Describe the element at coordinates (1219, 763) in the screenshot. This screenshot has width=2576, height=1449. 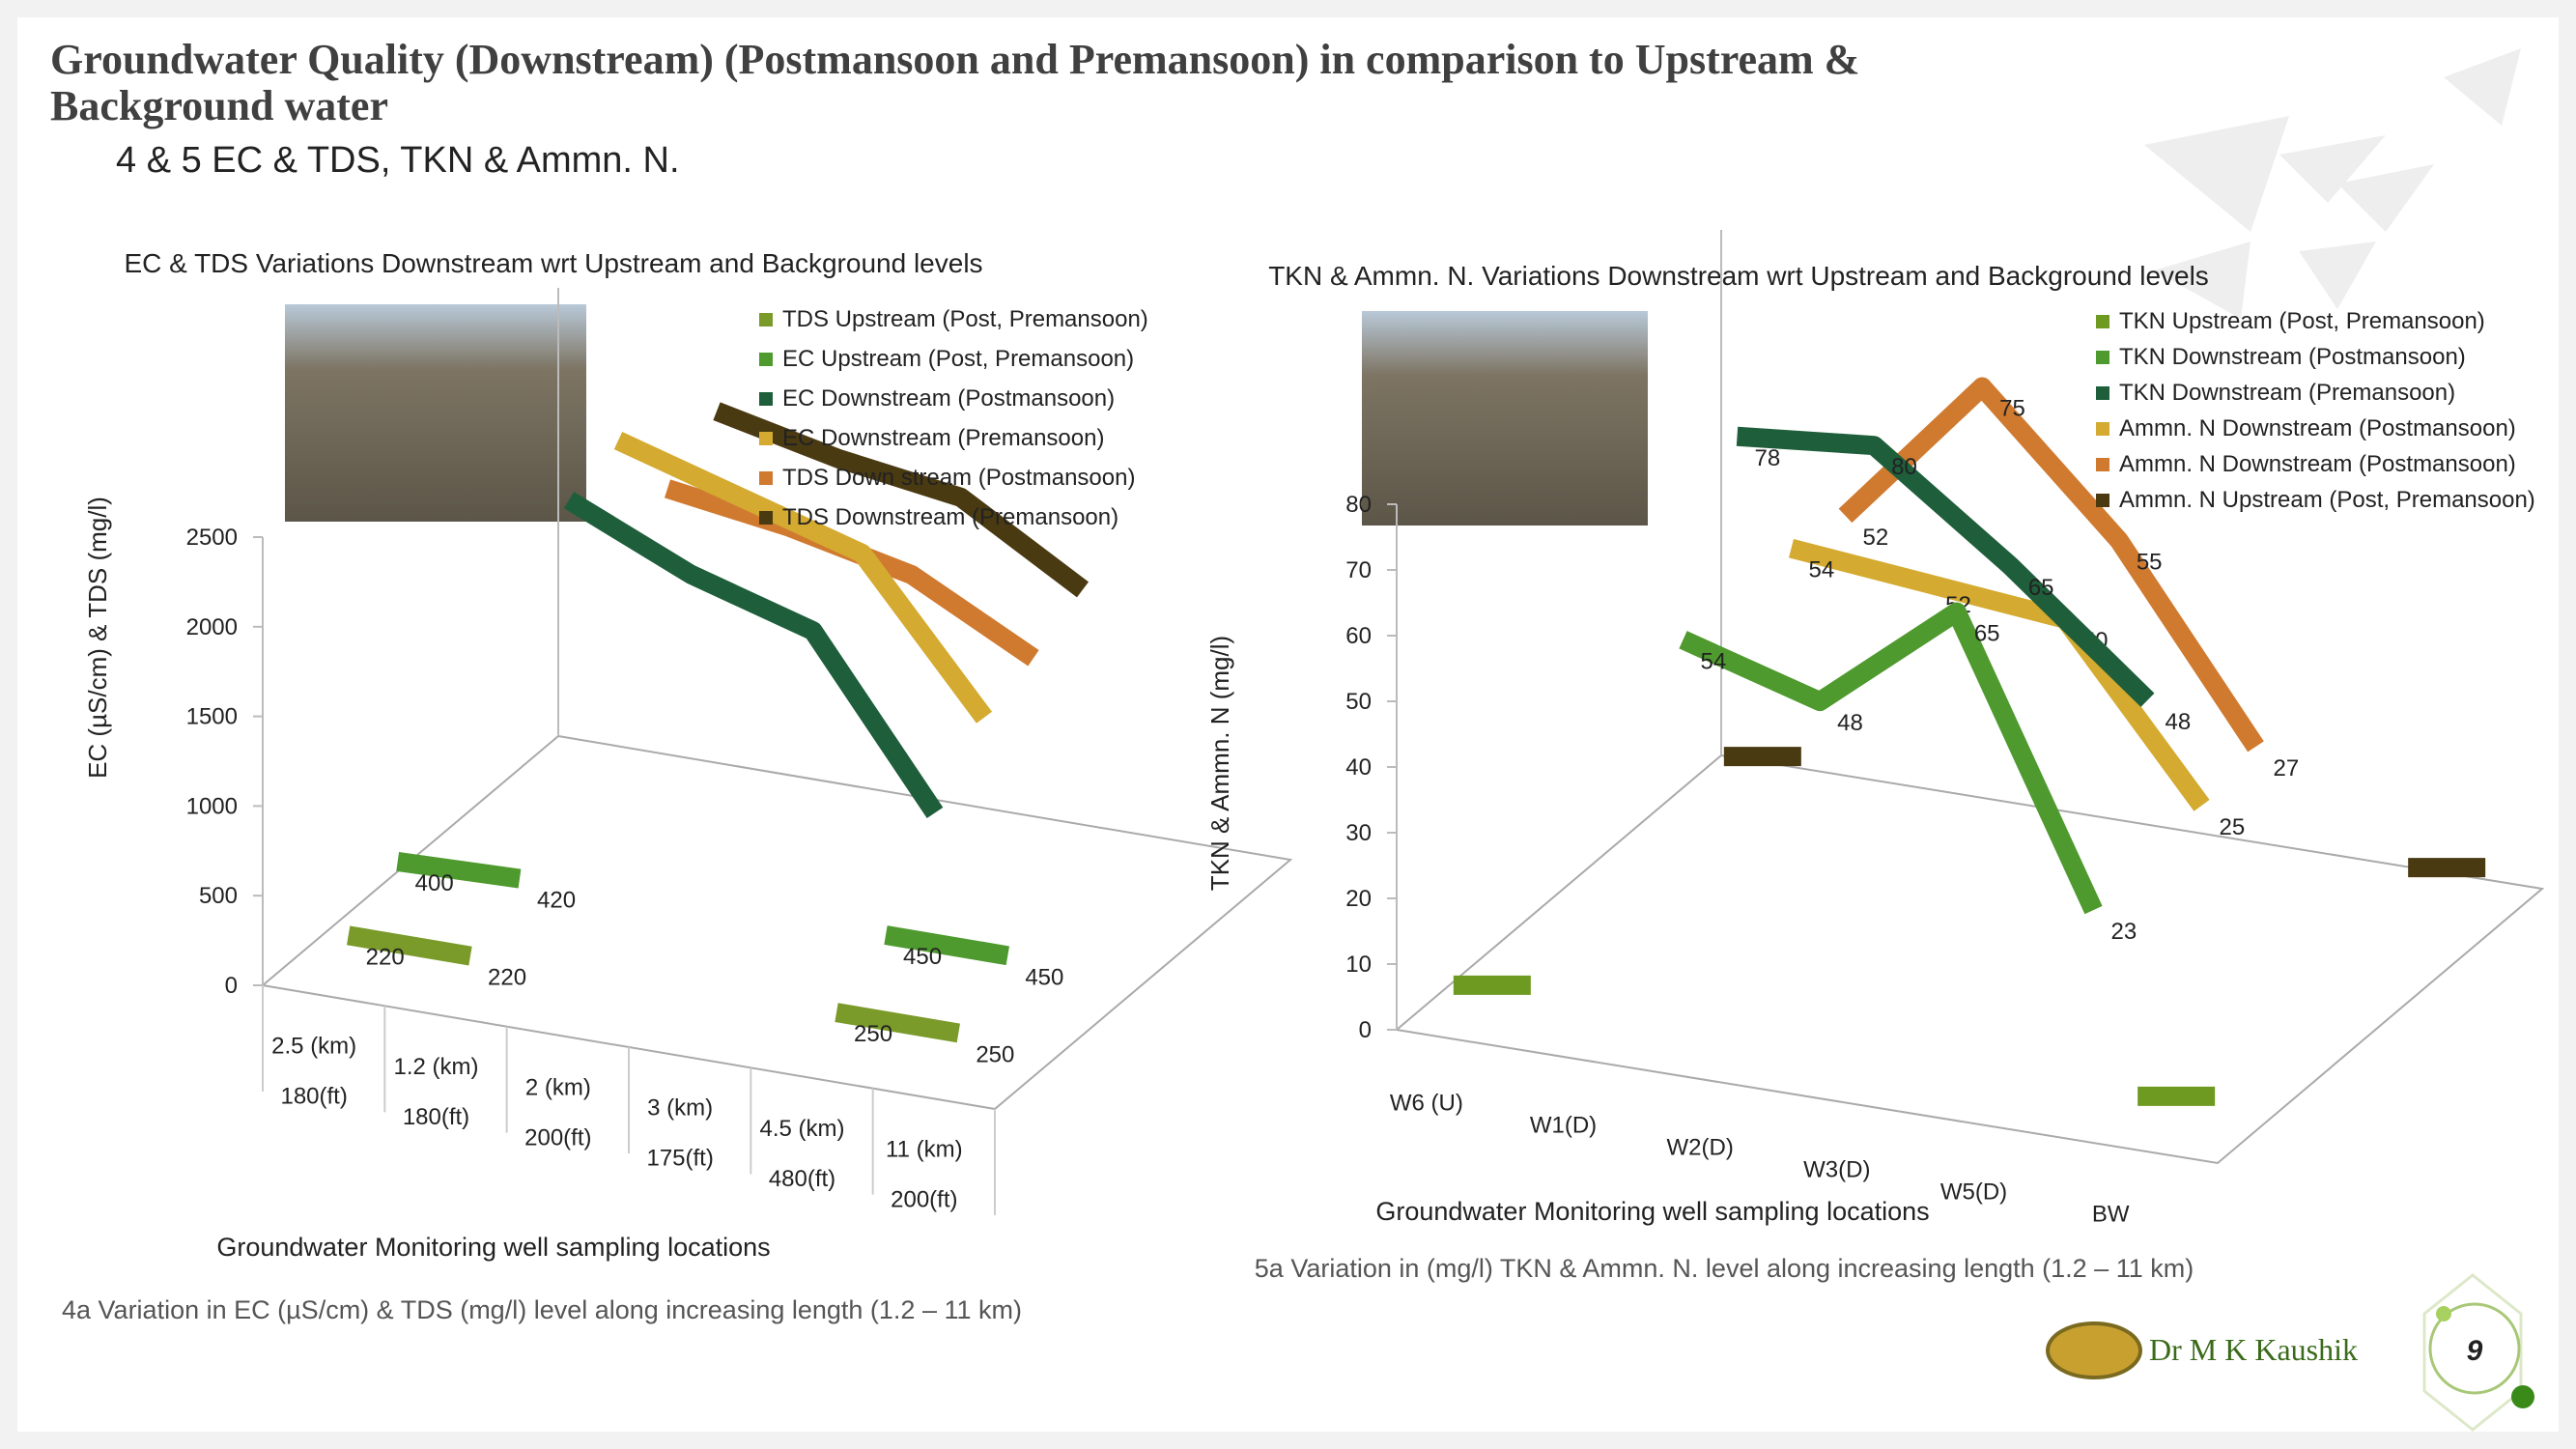
I see `y-axis-label: TKN & Ammn. N (mg/l)` at that location.